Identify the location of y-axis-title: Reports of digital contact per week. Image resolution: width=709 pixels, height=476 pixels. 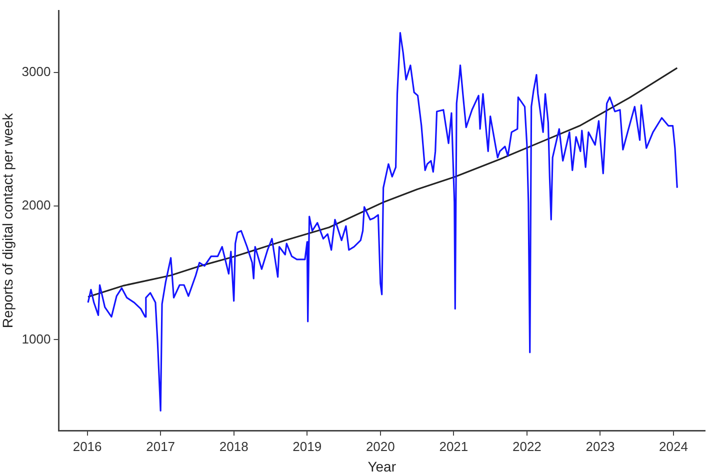
(8, 220).